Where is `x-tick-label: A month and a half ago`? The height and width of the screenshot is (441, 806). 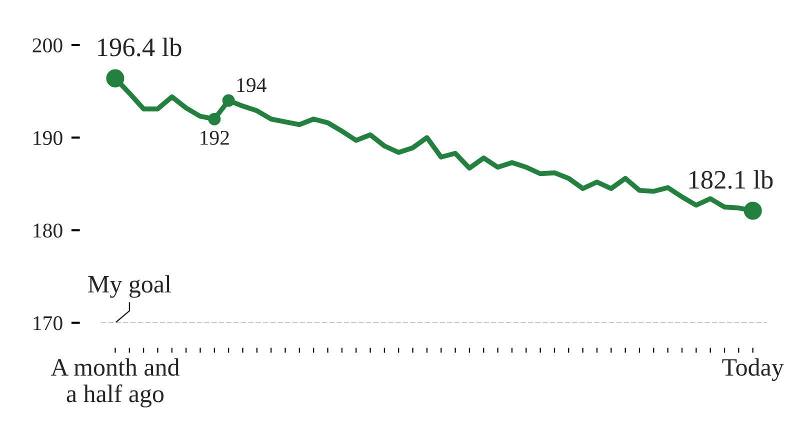
x-tick-label: A month and a half ago is located at coordinates (115, 383).